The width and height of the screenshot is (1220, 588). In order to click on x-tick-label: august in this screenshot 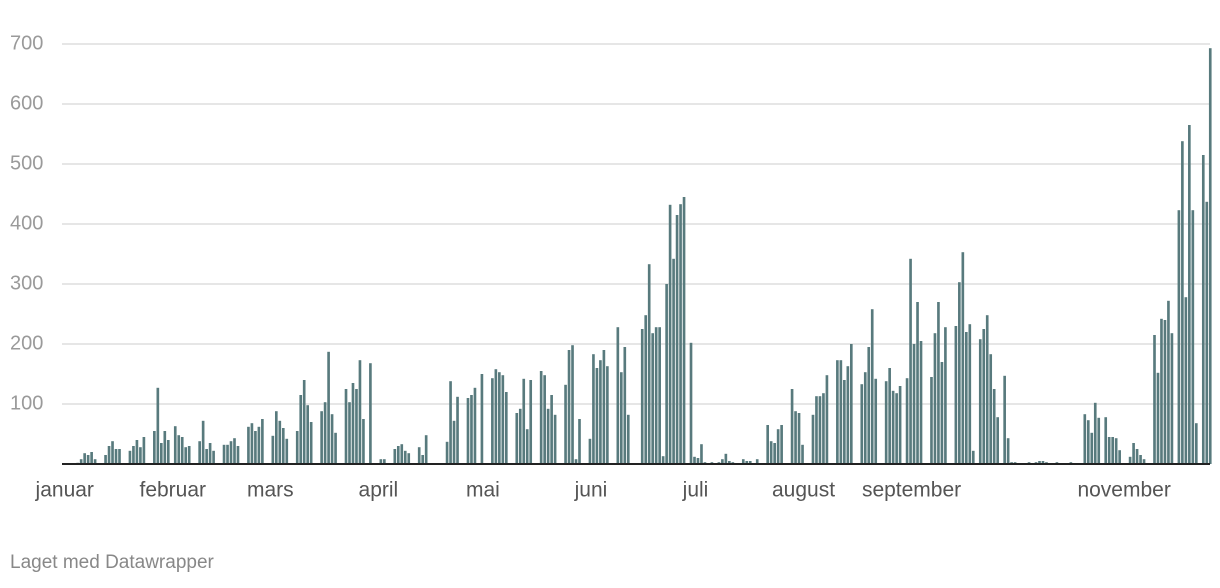, I will do `click(803, 490)`.